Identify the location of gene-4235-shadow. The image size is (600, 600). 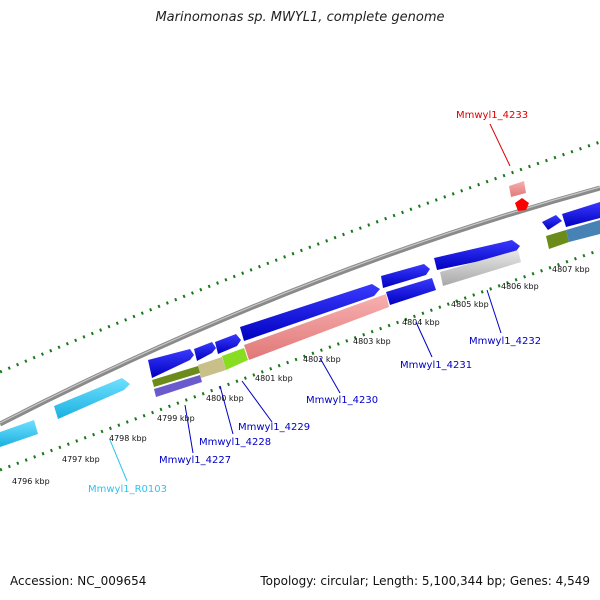
(583, 231).